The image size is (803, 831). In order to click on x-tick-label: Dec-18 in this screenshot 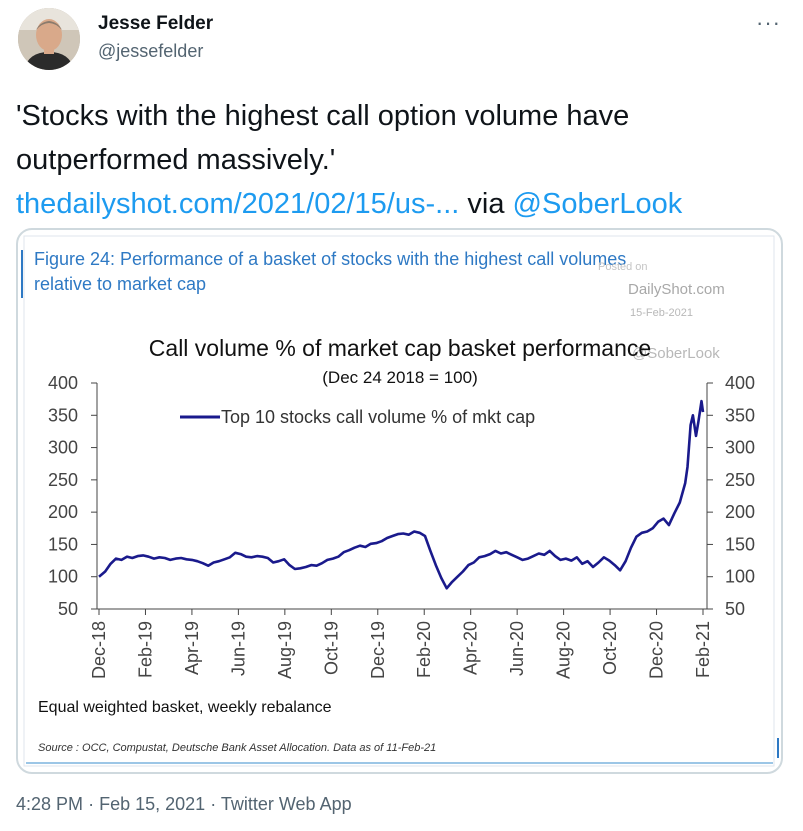, I will do `click(99, 650)`.